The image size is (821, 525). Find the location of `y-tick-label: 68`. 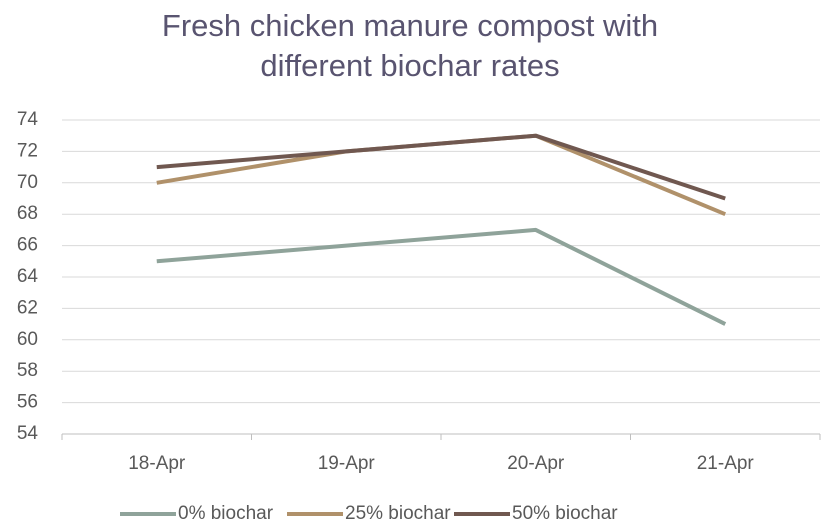

y-tick-label: 68 is located at coordinates (27, 213).